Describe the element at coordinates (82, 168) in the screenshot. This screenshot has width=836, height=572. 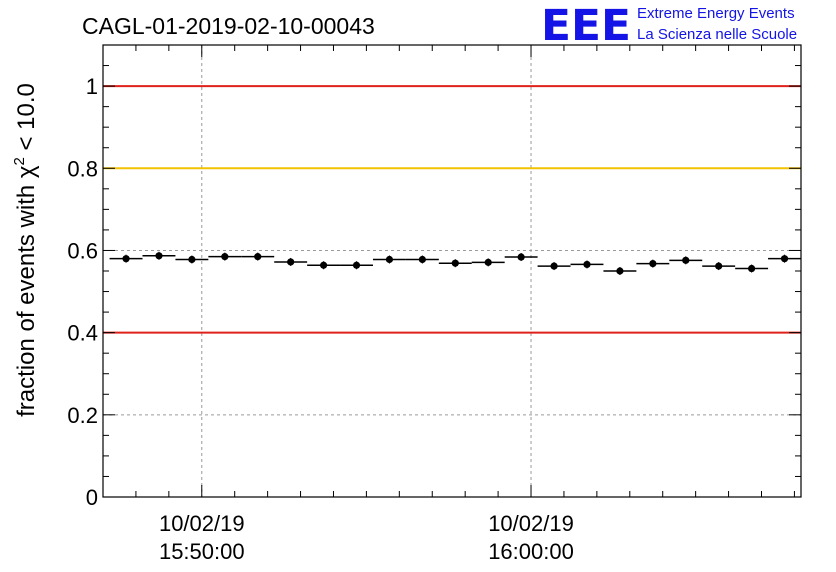
I see `y-tick-label: 0.8` at that location.